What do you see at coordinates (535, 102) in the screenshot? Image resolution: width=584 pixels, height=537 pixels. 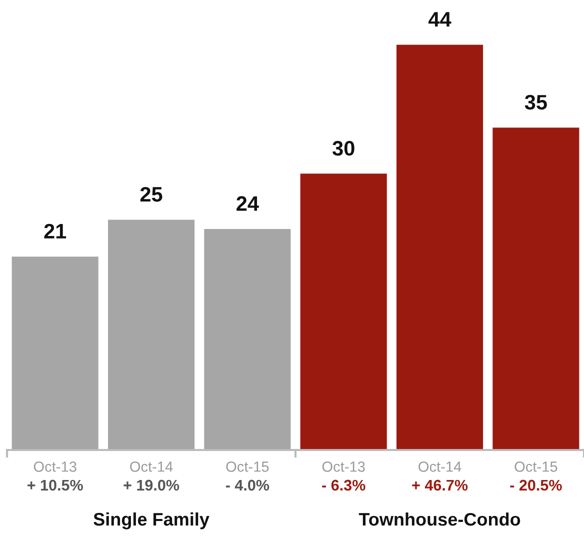 I see `data-label: 35` at bounding box center [535, 102].